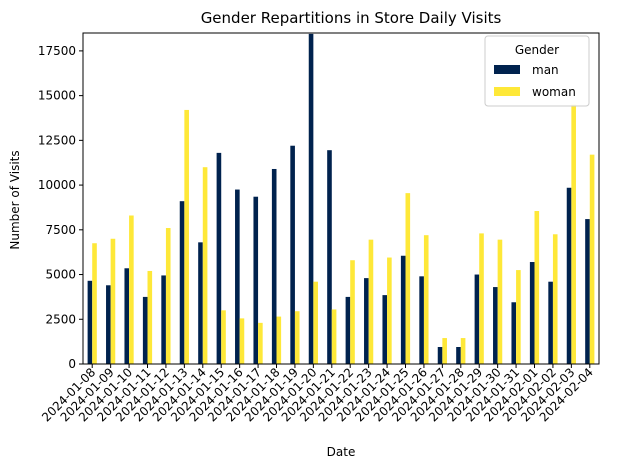 This screenshot has height=469, width=629. I want to click on x-axis-label: Date, so click(341, 452).